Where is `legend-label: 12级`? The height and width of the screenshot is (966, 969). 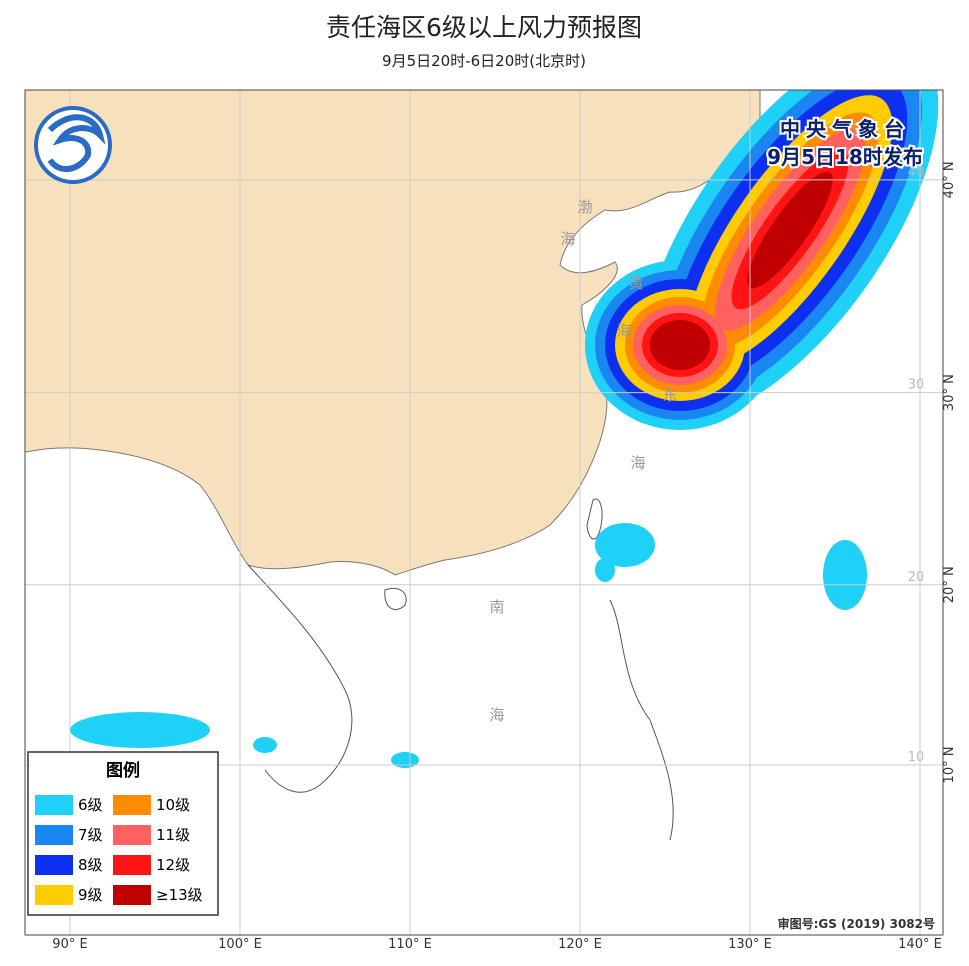
legend-label: 12级 is located at coordinates (173, 865).